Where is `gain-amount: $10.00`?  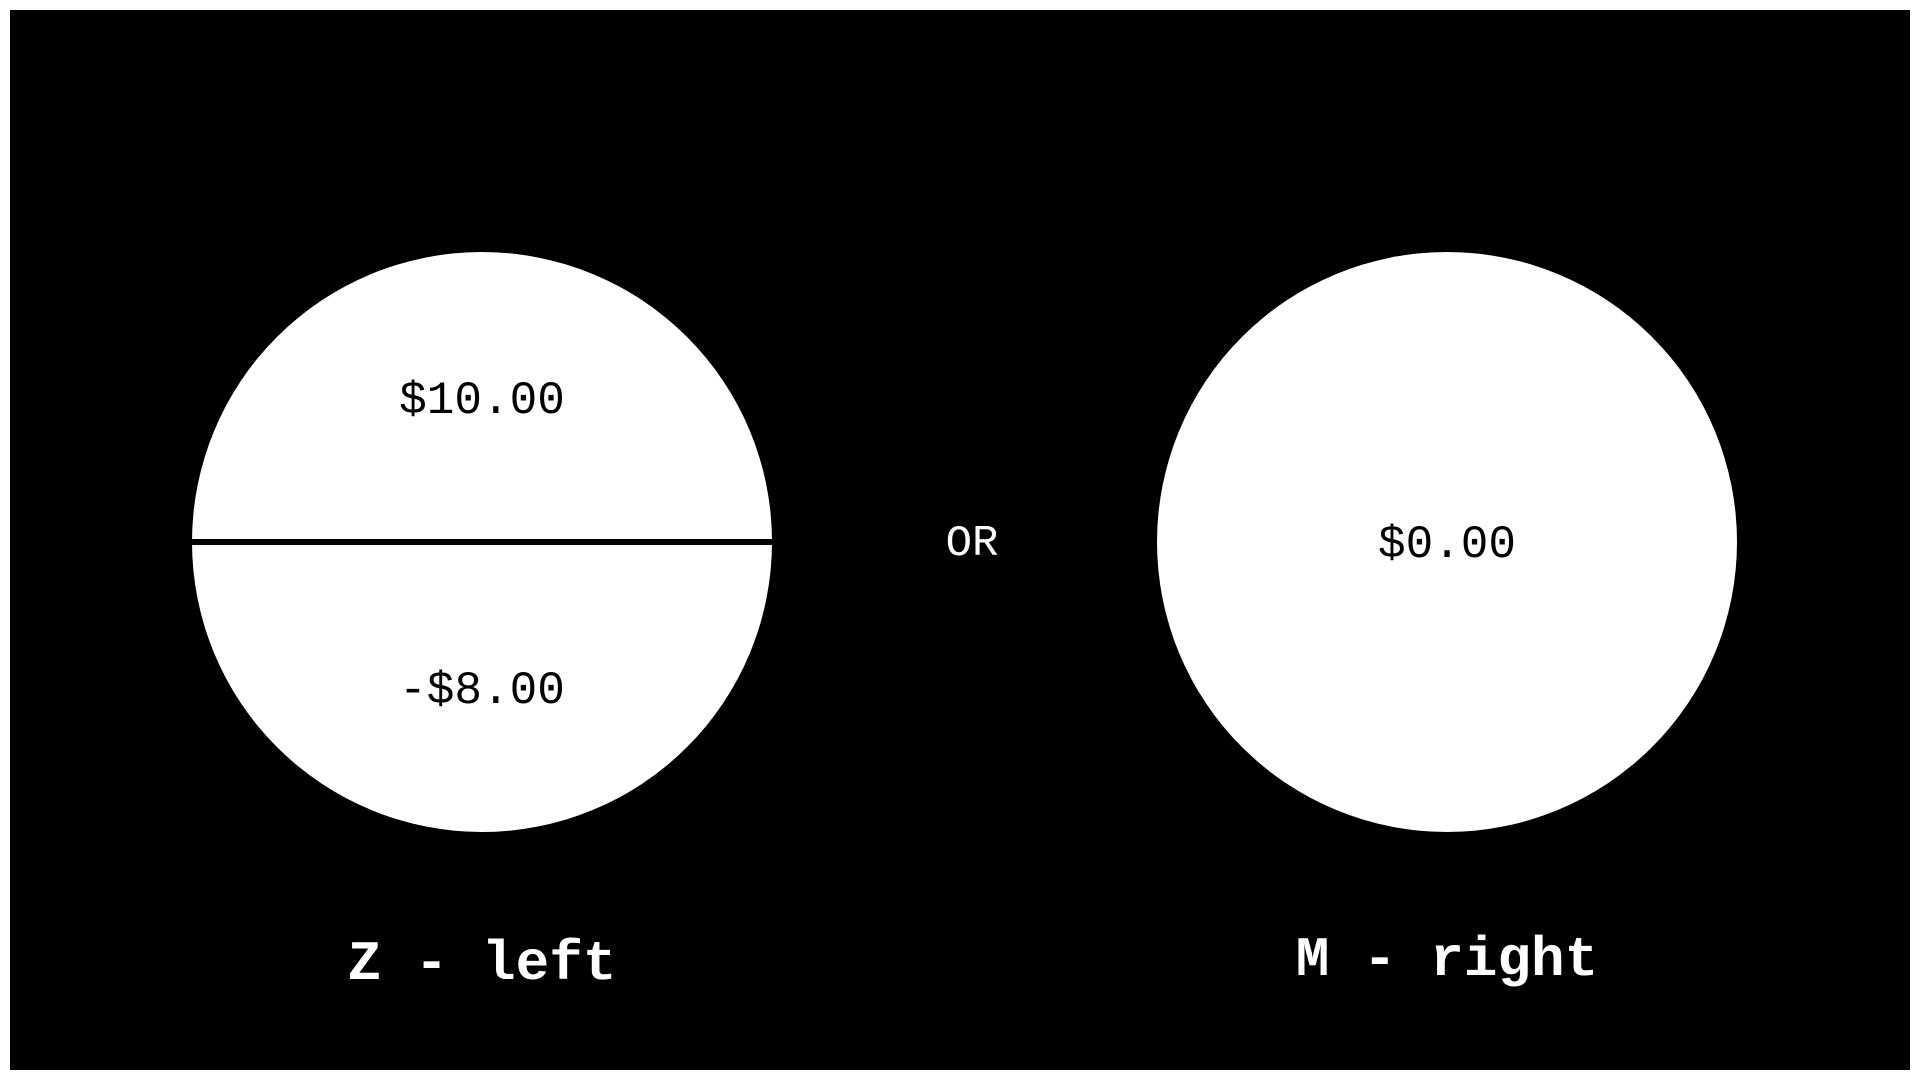 gain-amount: $10.00 is located at coordinates (482, 401).